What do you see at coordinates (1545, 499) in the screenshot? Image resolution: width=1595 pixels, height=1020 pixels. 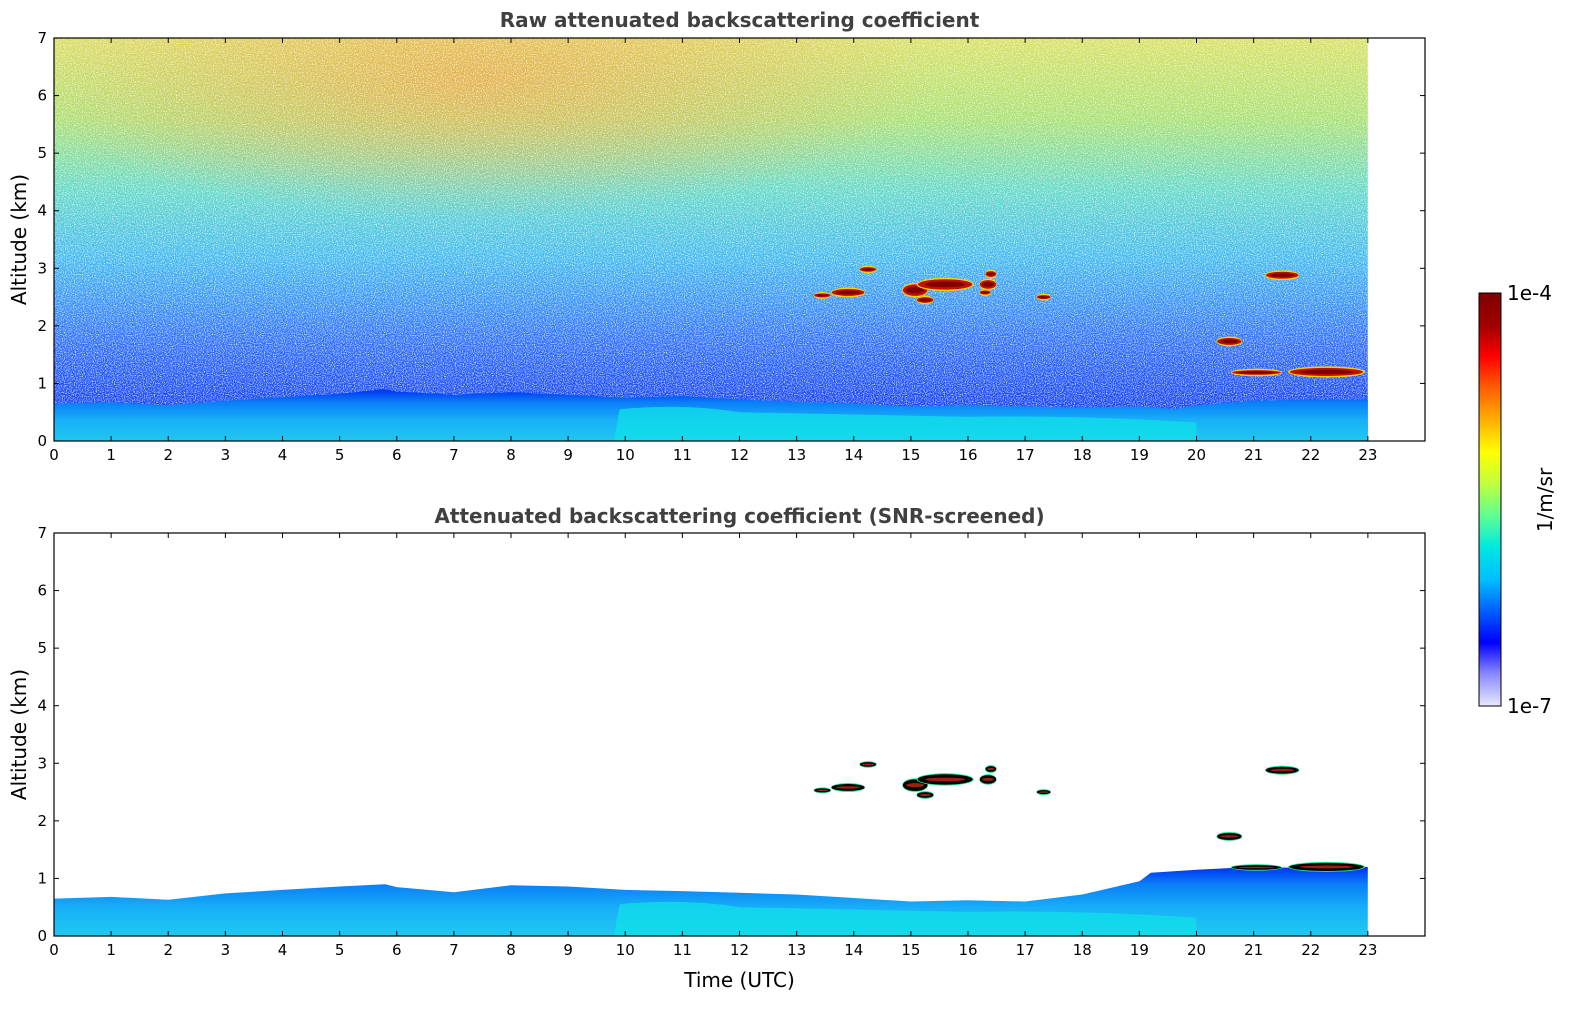 I see `colorbar-unit-label: 1/m/sr` at bounding box center [1545, 499].